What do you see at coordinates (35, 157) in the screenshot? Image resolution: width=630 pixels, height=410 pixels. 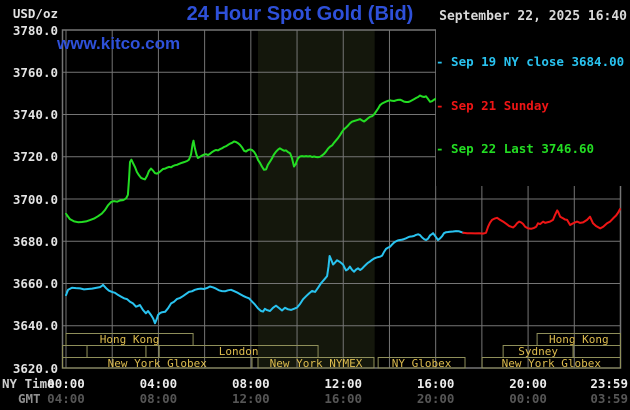 I see `y-axis-tick-3720: 3720.0` at bounding box center [35, 157].